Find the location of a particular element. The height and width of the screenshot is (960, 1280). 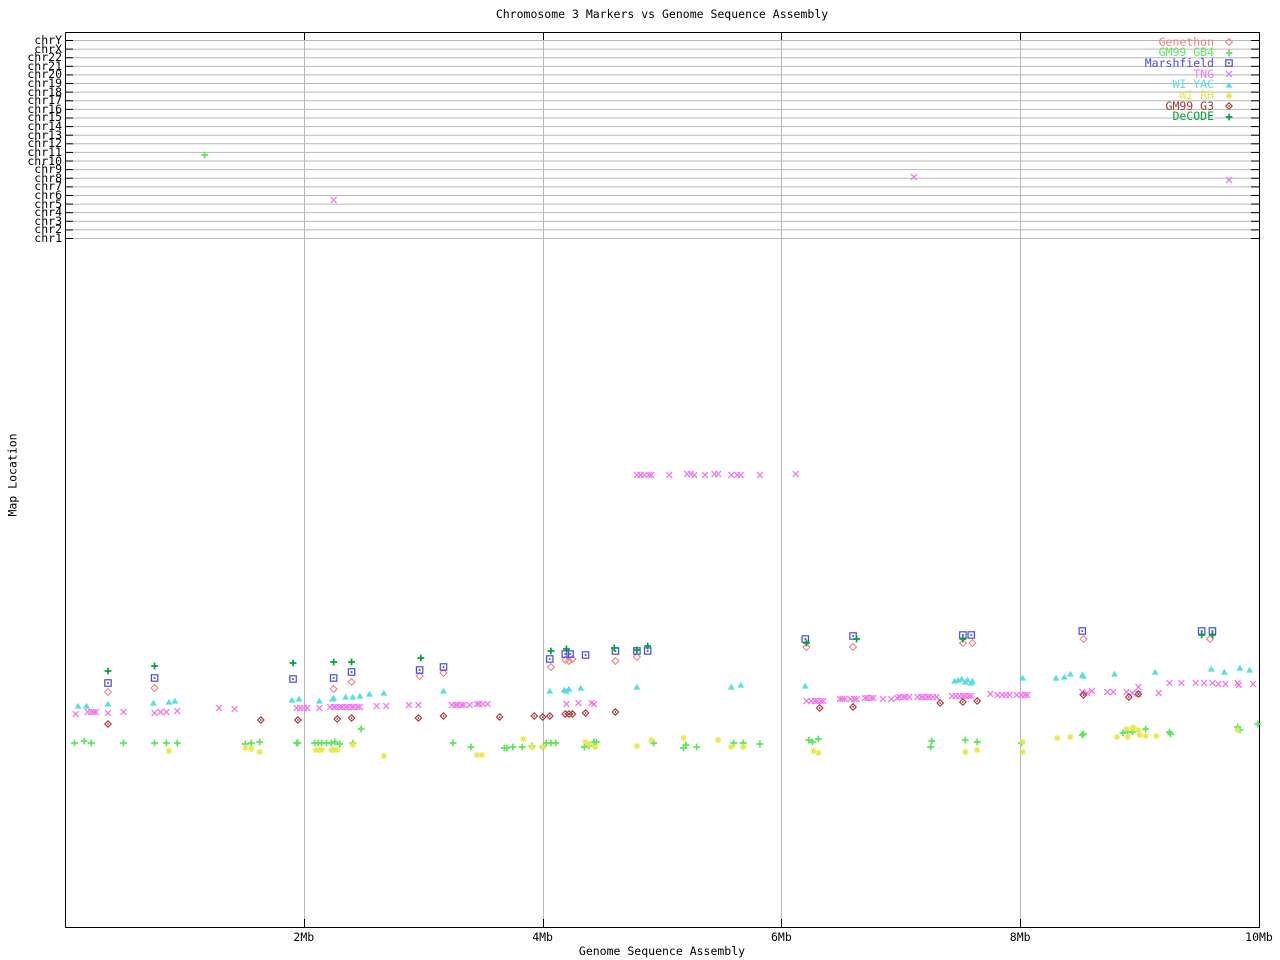

y-tick-label-chr13: chr13 is located at coordinates (44, 134).